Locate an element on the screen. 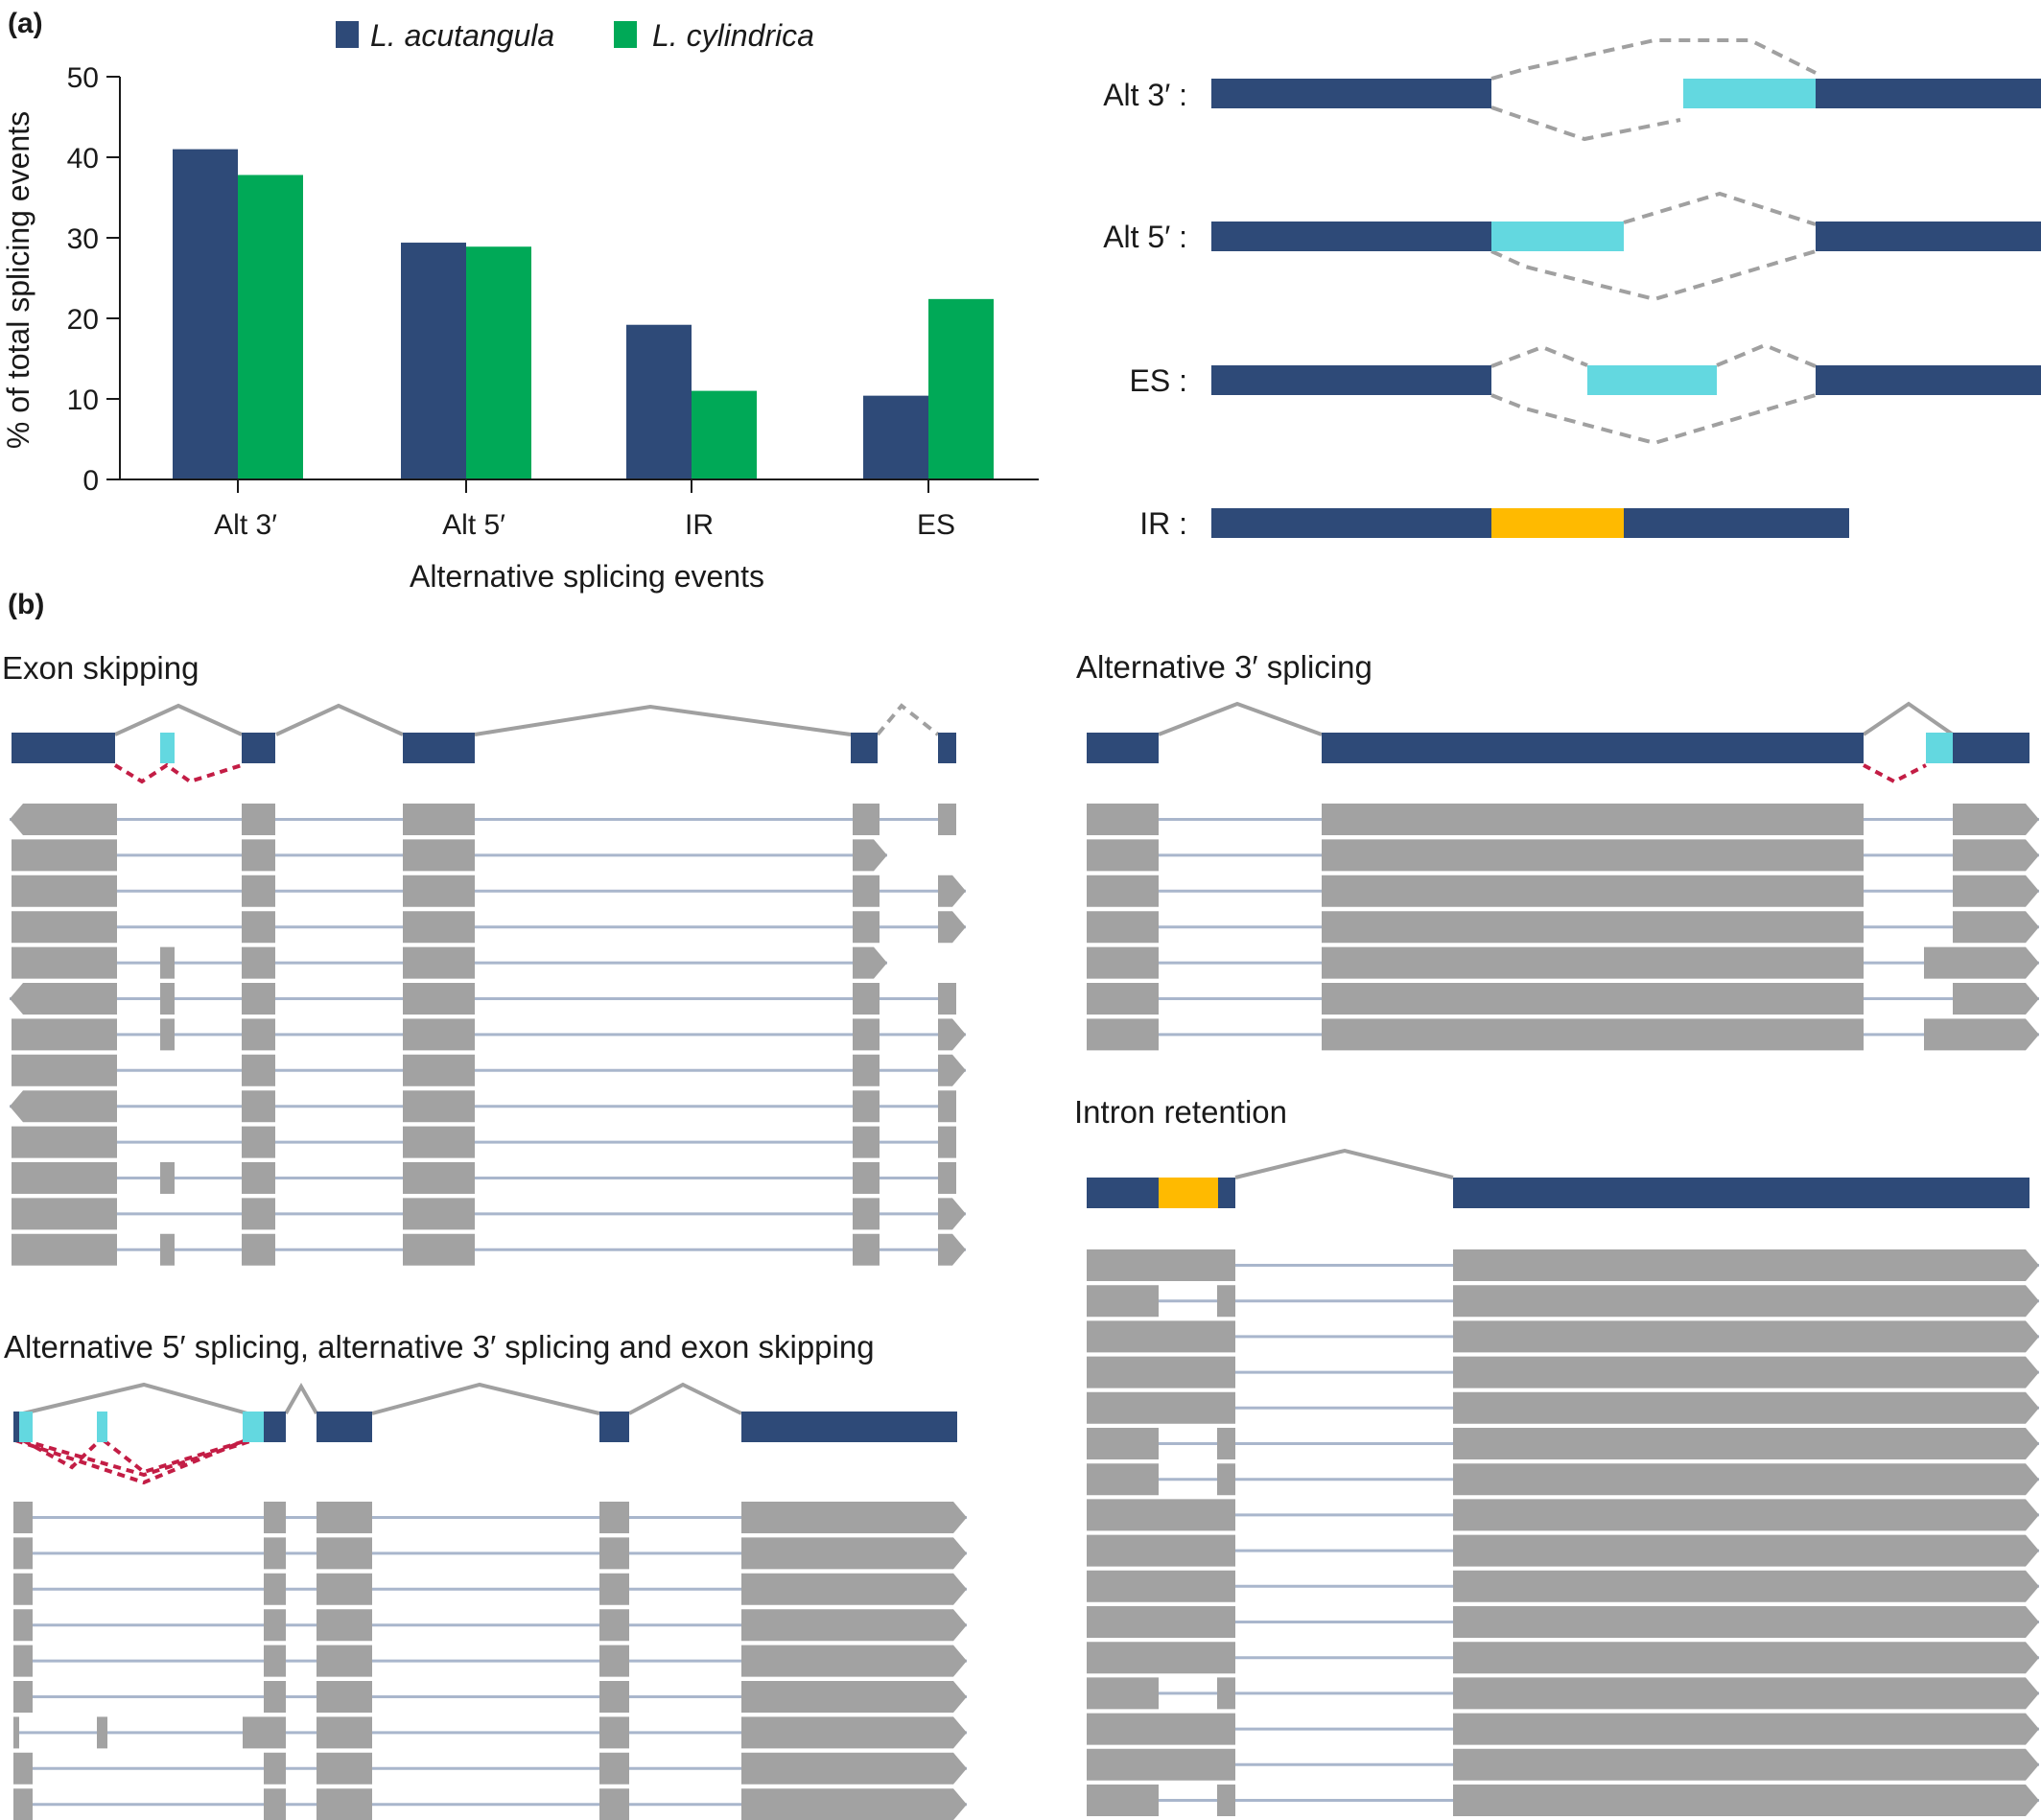  intron-retention-gene-model is located at coordinates (1558, 1193).